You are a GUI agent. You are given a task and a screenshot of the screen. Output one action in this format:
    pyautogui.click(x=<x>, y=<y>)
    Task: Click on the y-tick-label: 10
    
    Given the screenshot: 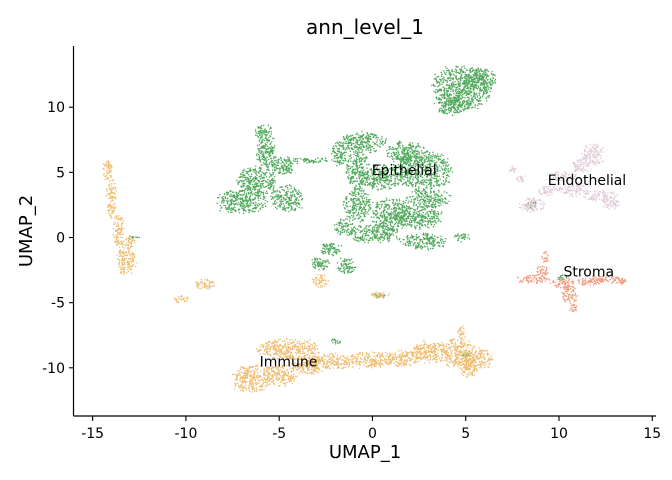 What is the action you would take?
    pyautogui.click(x=56, y=108)
    